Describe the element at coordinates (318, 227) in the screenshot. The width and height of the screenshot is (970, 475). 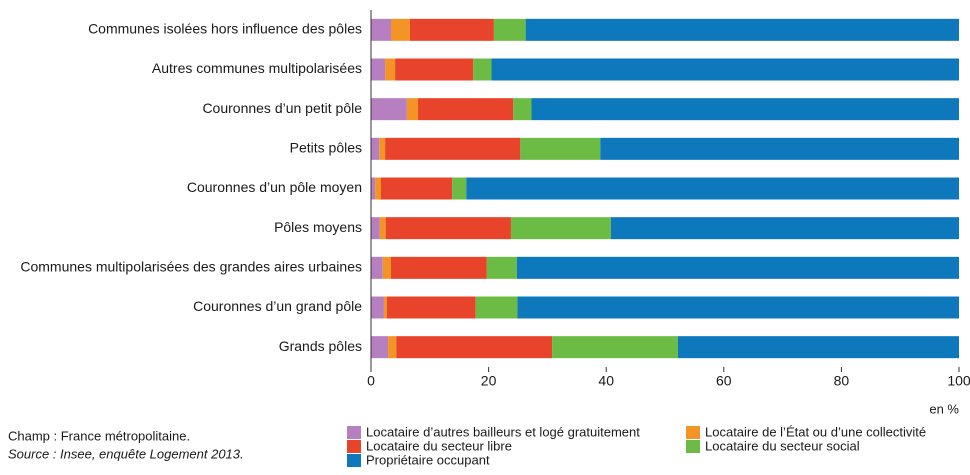
I see `y-tick-label: Pôles moyens` at that location.